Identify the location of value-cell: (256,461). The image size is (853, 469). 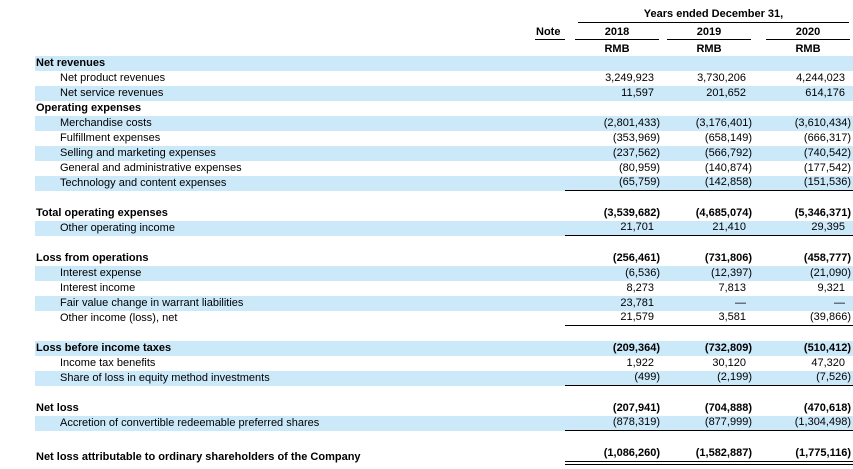
(636, 258).